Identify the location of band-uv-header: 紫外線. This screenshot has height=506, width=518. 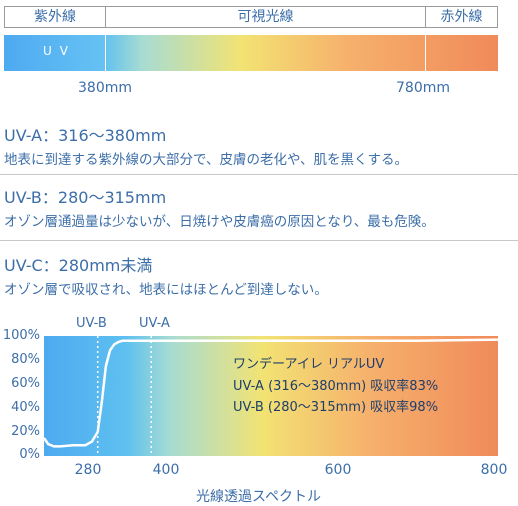
(55, 17).